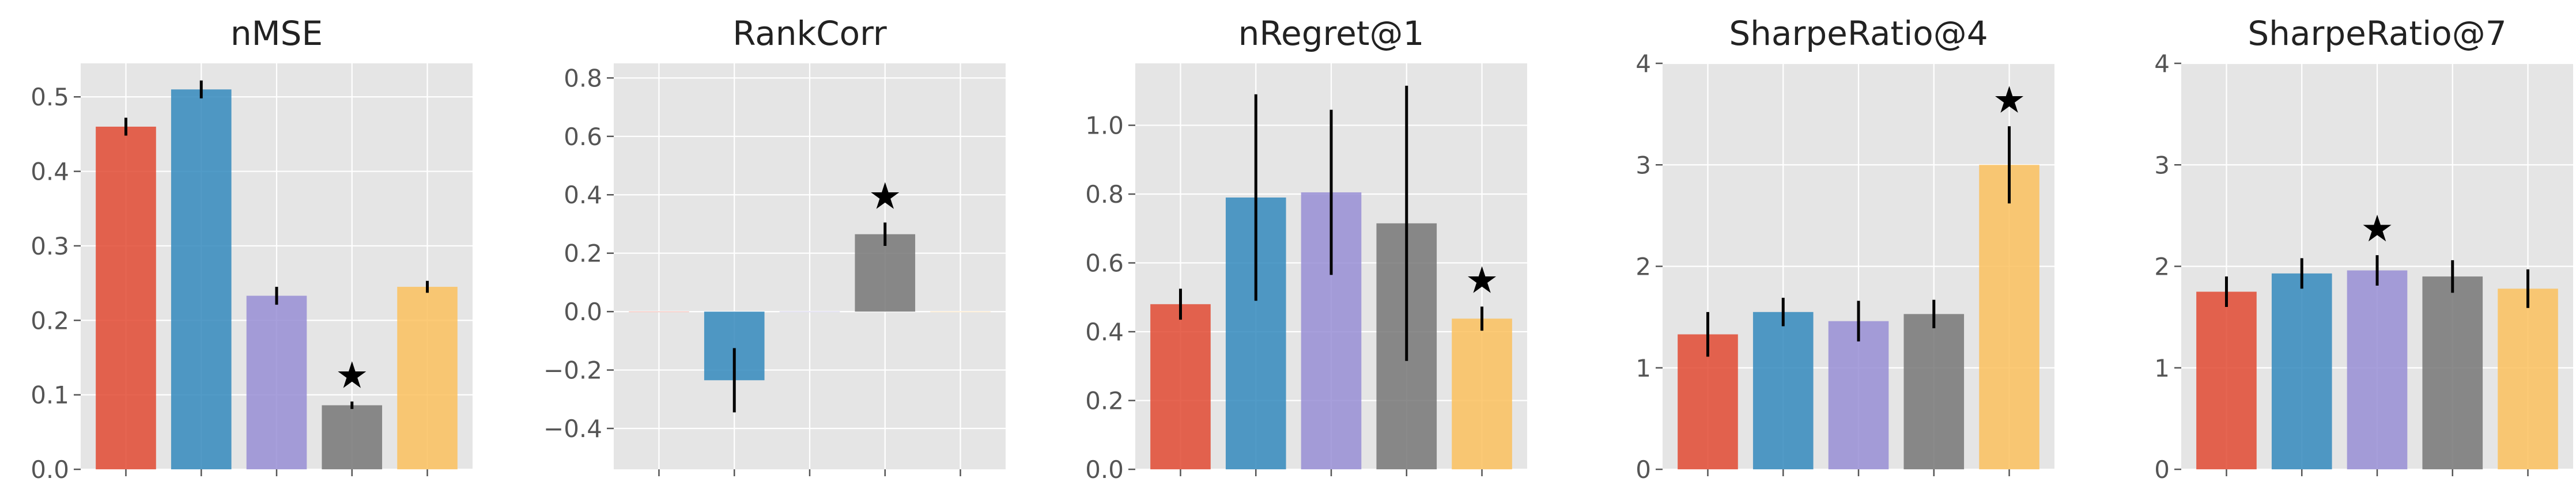  I want to click on y-tick-label: −0.2, so click(572, 370).